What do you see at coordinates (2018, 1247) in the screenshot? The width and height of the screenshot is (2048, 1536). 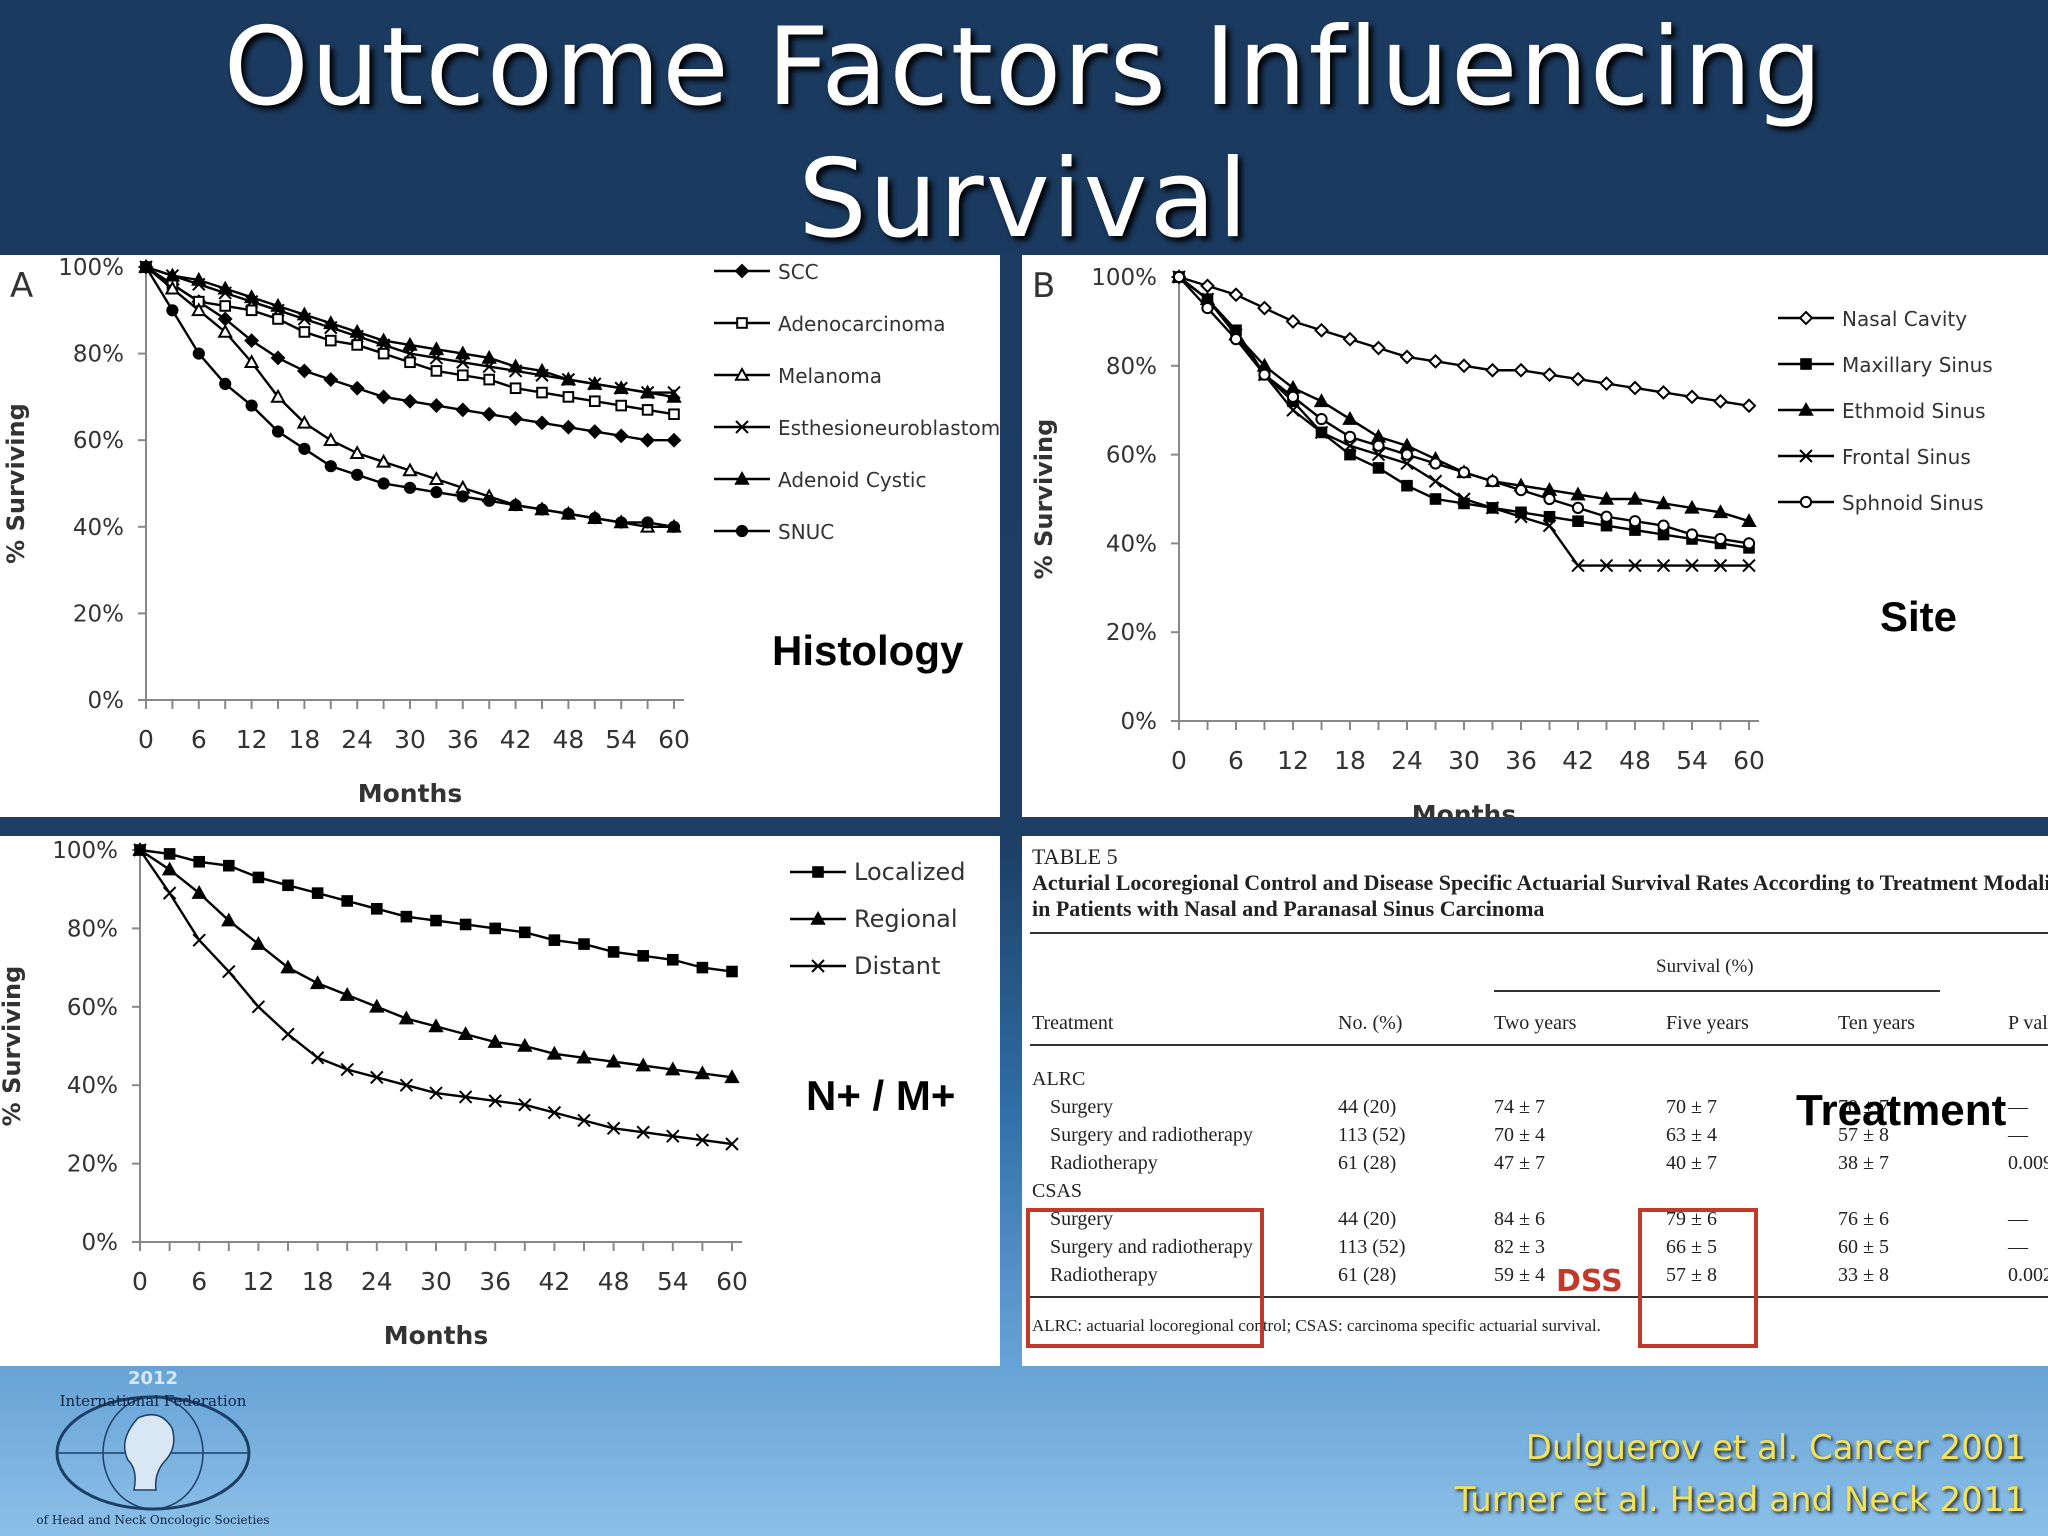 I see `table-cell-csas-p-val: —` at bounding box center [2018, 1247].